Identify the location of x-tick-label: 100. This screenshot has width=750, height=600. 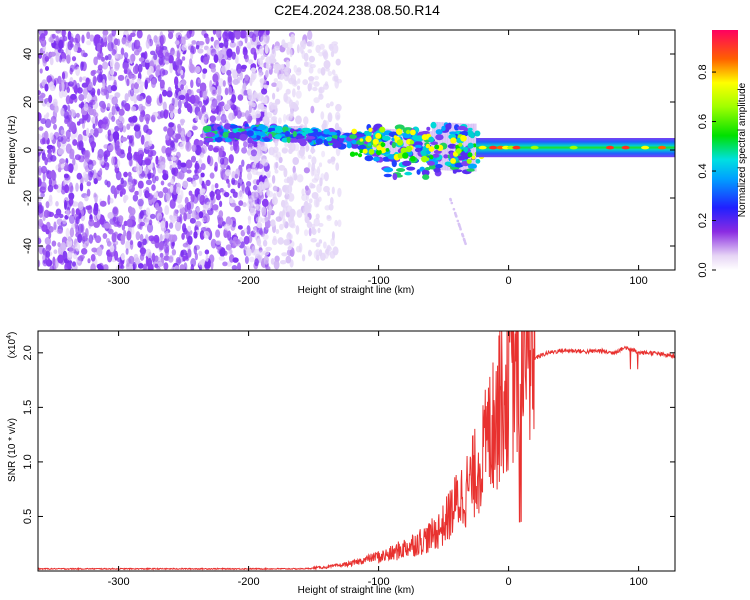
(638, 281).